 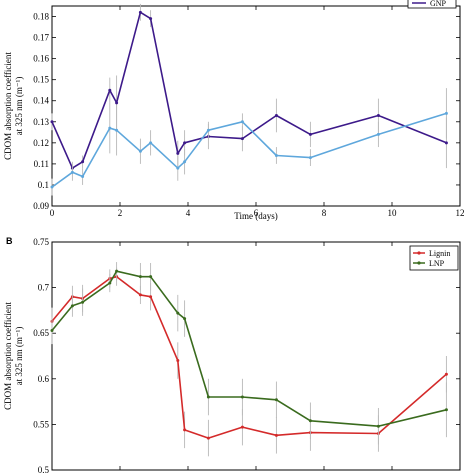 I want to click on panel-a-x-axis-title: Time (days), so click(x=255, y=216).